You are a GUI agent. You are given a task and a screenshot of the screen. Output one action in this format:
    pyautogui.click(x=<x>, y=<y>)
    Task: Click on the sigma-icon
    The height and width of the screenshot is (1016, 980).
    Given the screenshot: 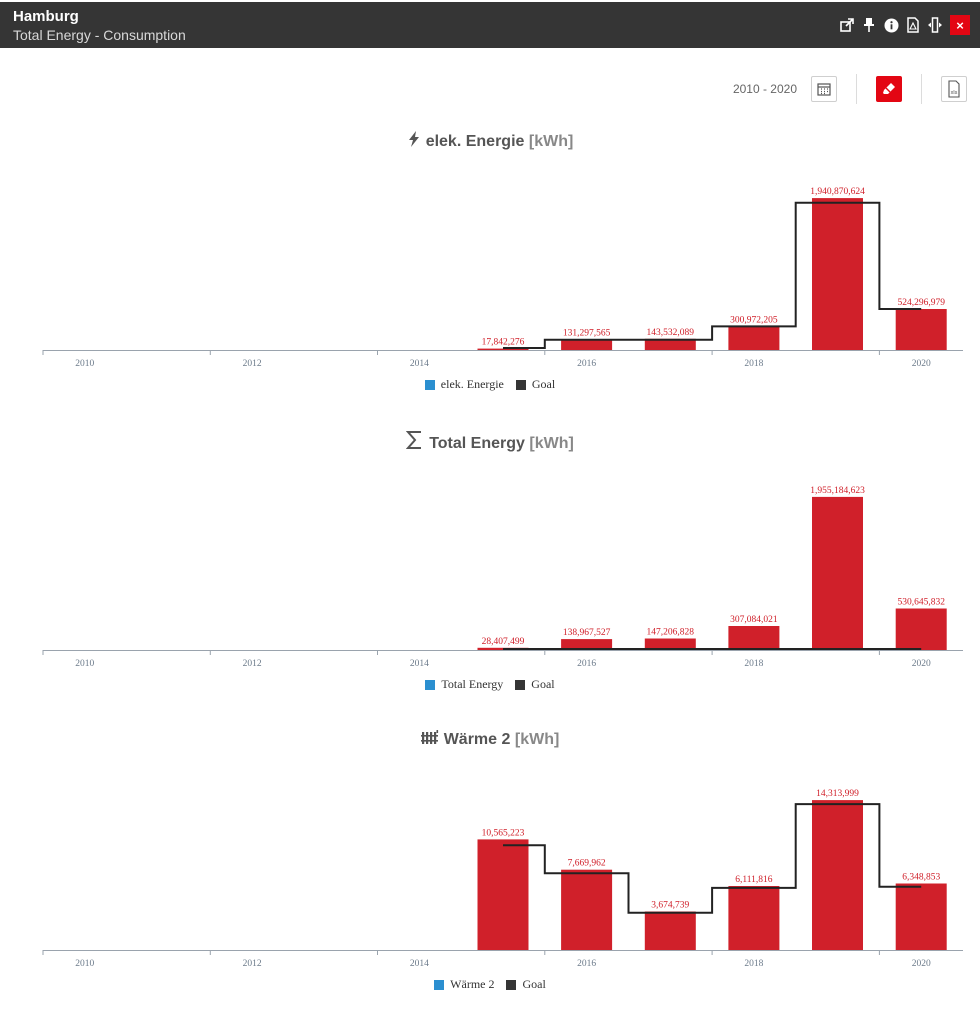 What is the action you would take?
    pyautogui.click(x=414, y=442)
    